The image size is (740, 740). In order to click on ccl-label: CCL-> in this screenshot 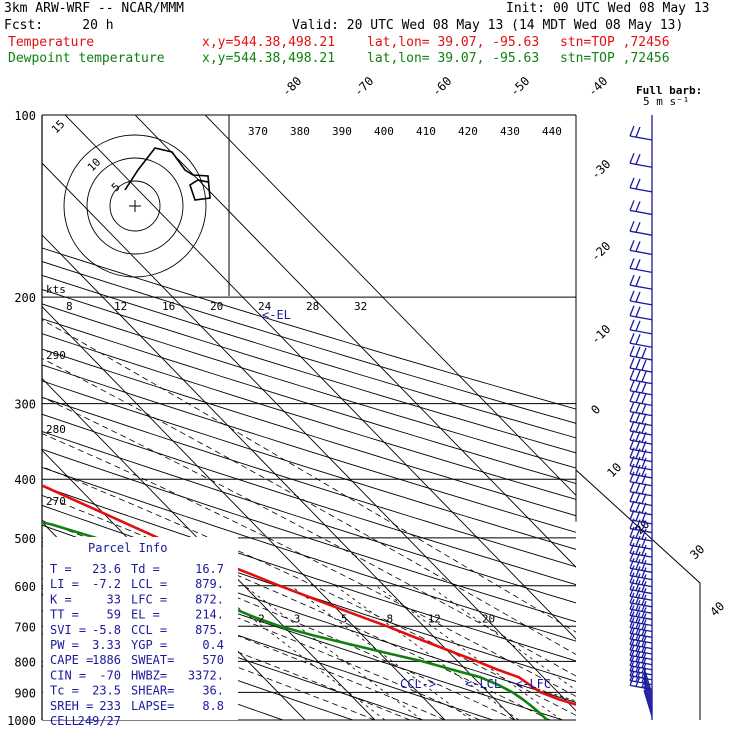, I will do `click(418, 684)`.